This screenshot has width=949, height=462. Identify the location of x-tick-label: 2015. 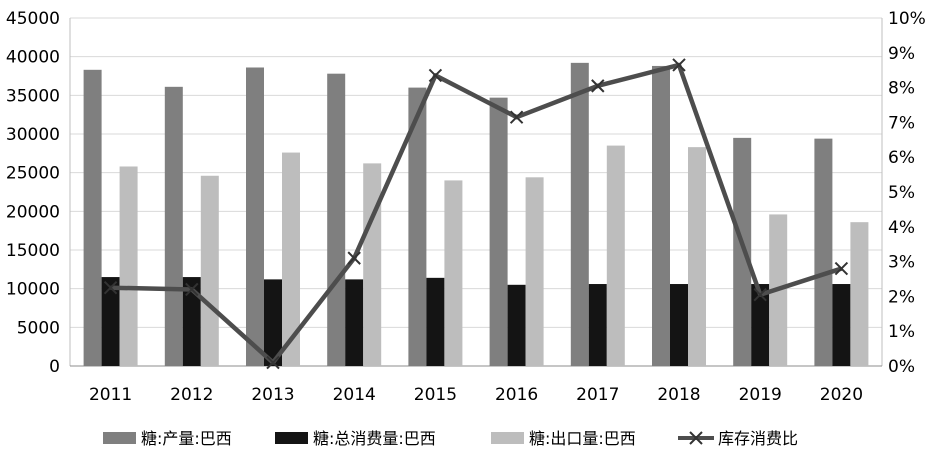
(435, 395).